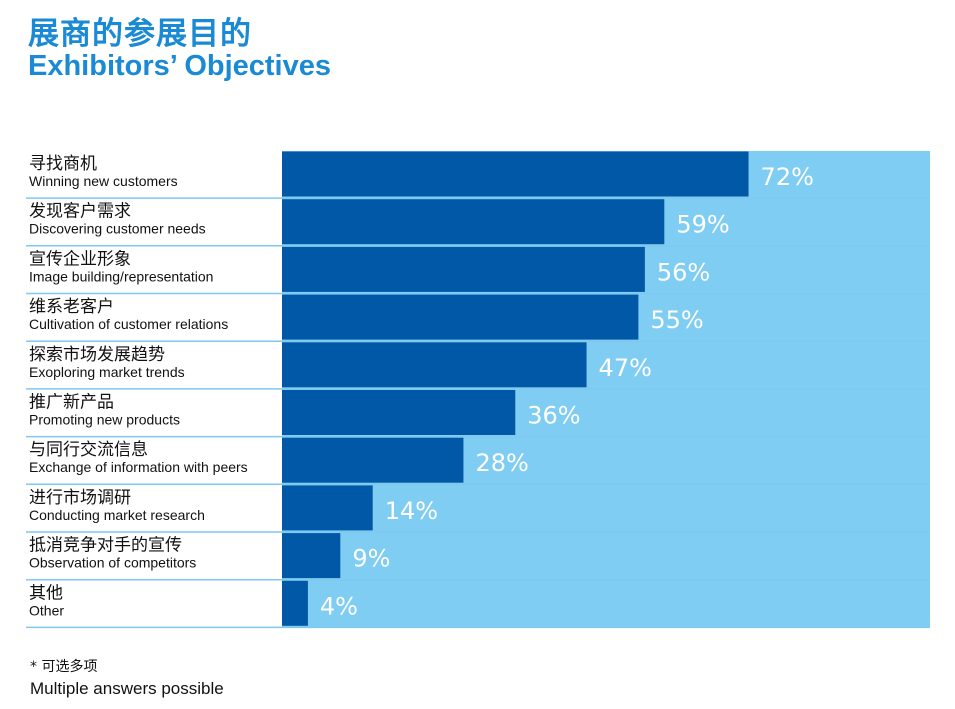 Image resolution: width=955 pixels, height=709 pixels. I want to click on value-label-1: 72%, so click(787, 177).